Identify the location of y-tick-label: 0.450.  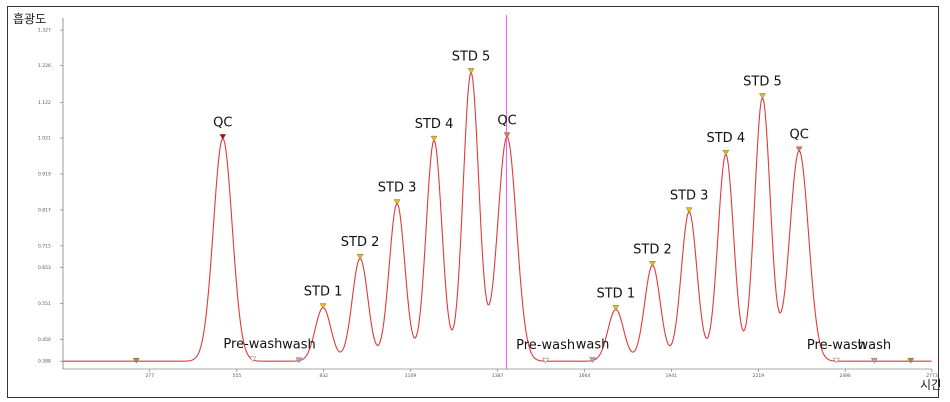
(44, 340).